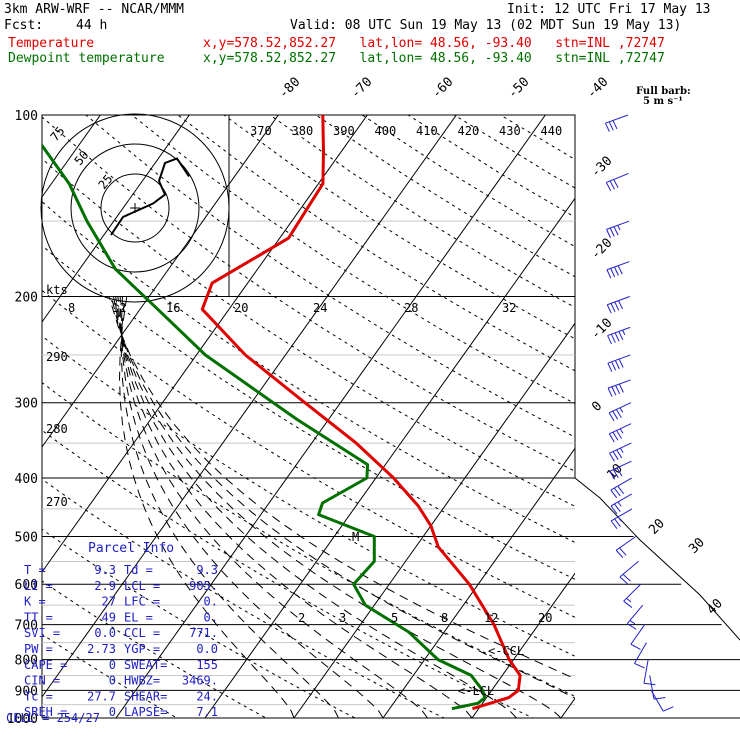 The width and height of the screenshot is (740, 740). Describe the element at coordinates (138, 617) in the screenshot. I see `parcel-key: EL =` at that location.